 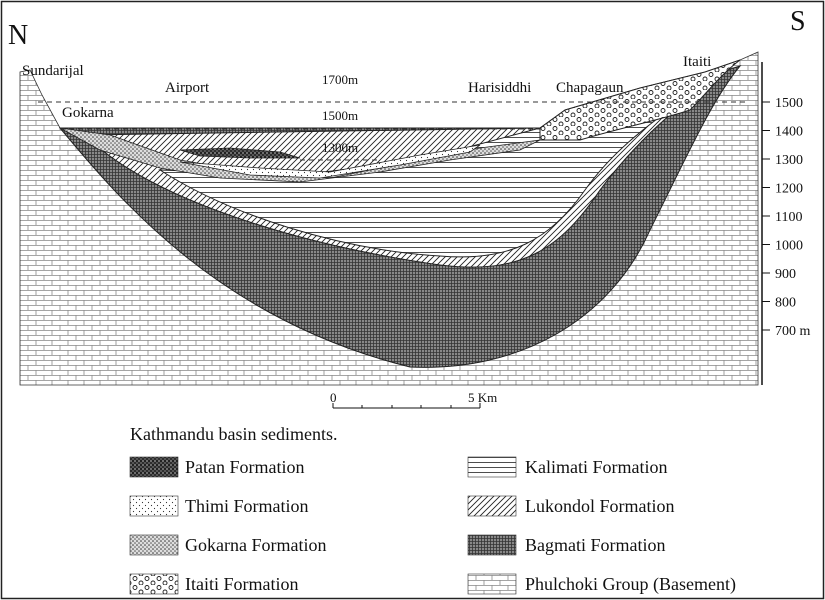 What do you see at coordinates (596, 467) in the screenshot?
I see `legend-label: Kalimati Formation` at bounding box center [596, 467].